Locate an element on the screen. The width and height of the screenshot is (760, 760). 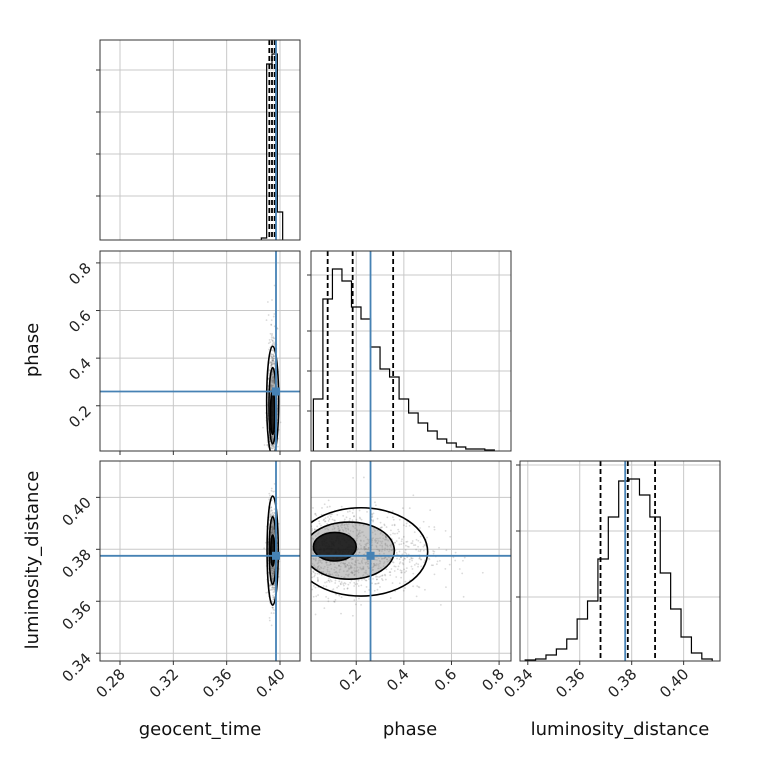
scatter-geocent_time-luminosity_distance-sample is located at coordinates (270, 495).